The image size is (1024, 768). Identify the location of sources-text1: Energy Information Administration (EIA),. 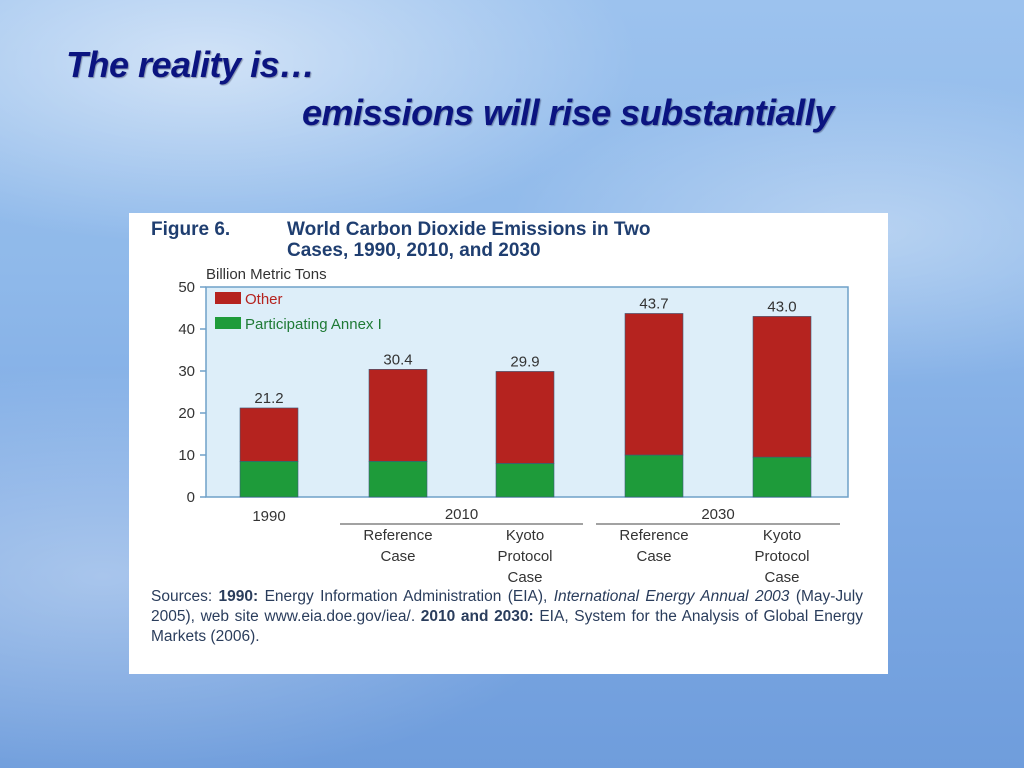
(406, 596).